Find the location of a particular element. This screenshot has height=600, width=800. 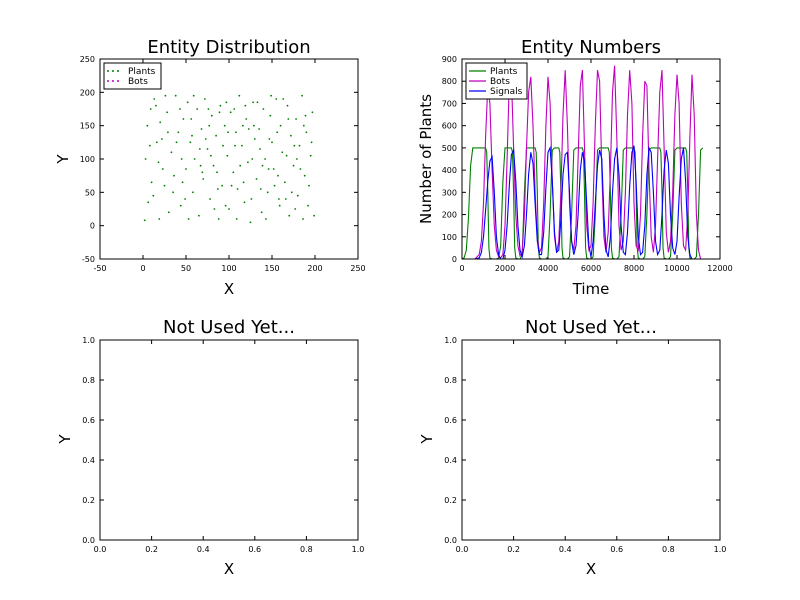

x-tick-label: 1.0 is located at coordinates (720, 549).